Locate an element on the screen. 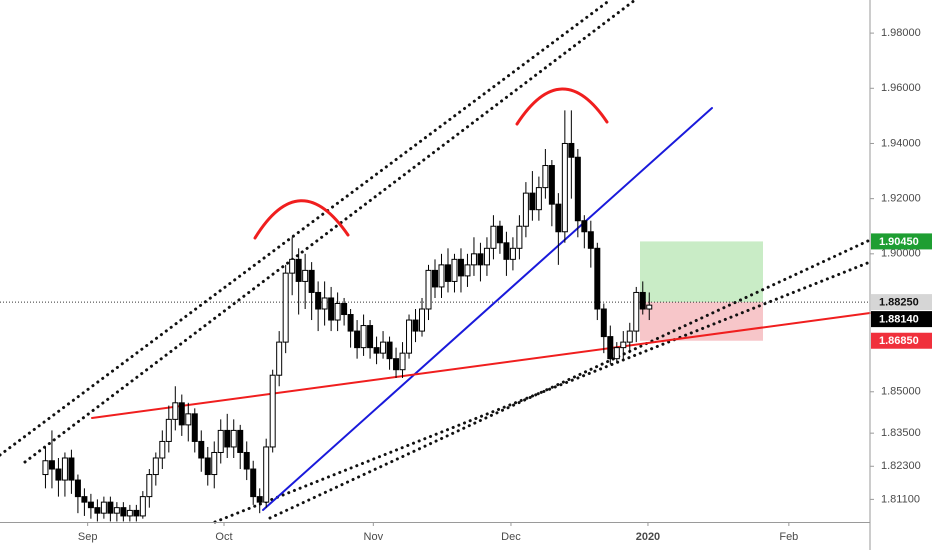 The width and height of the screenshot is (932, 550). x-tick-label: Sep is located at coordinates (88, 537).